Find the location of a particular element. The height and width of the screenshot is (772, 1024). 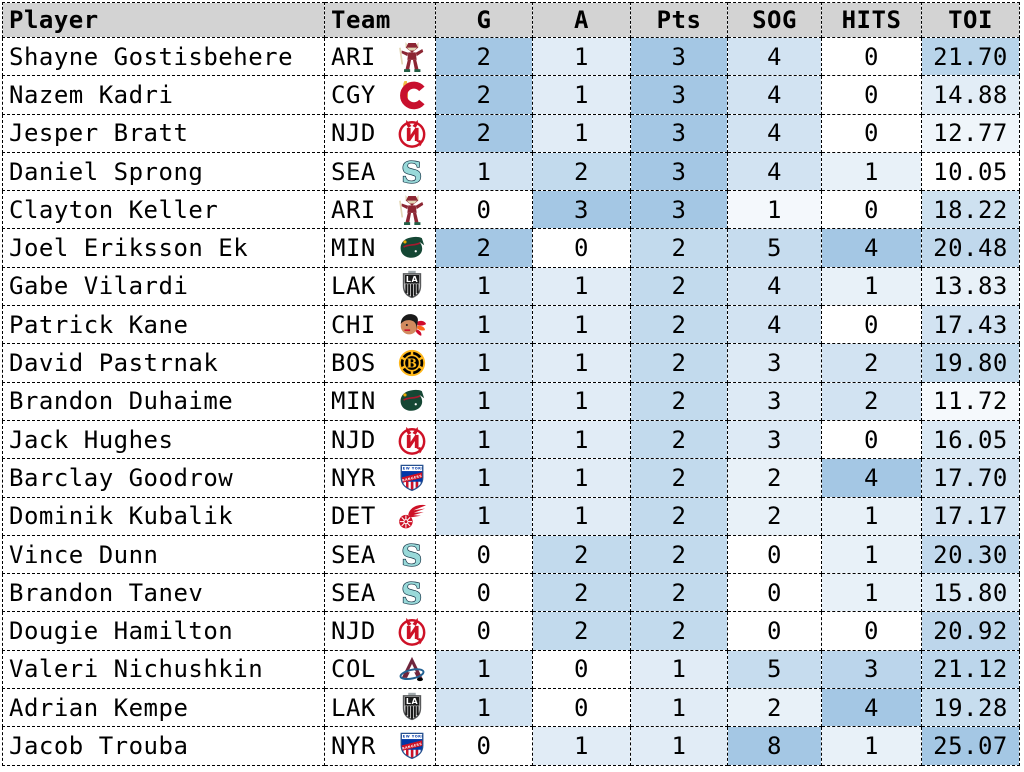

table-row: Gabe Vilardi LAK LA 1 1 2 4 1 13.83 is located at coordinates (511, 286).